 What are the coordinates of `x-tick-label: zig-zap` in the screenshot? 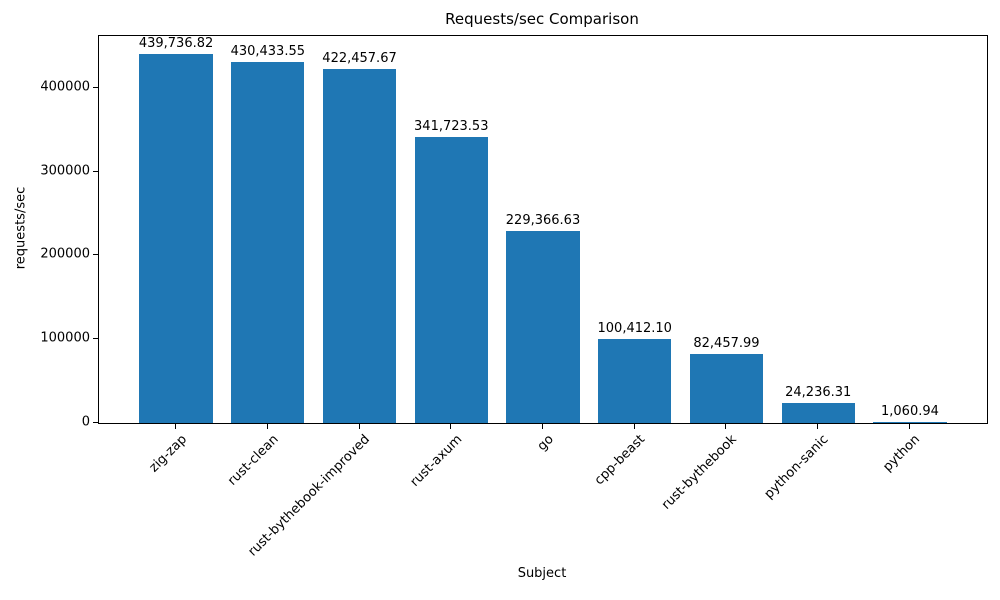 It's located at (168, 454).